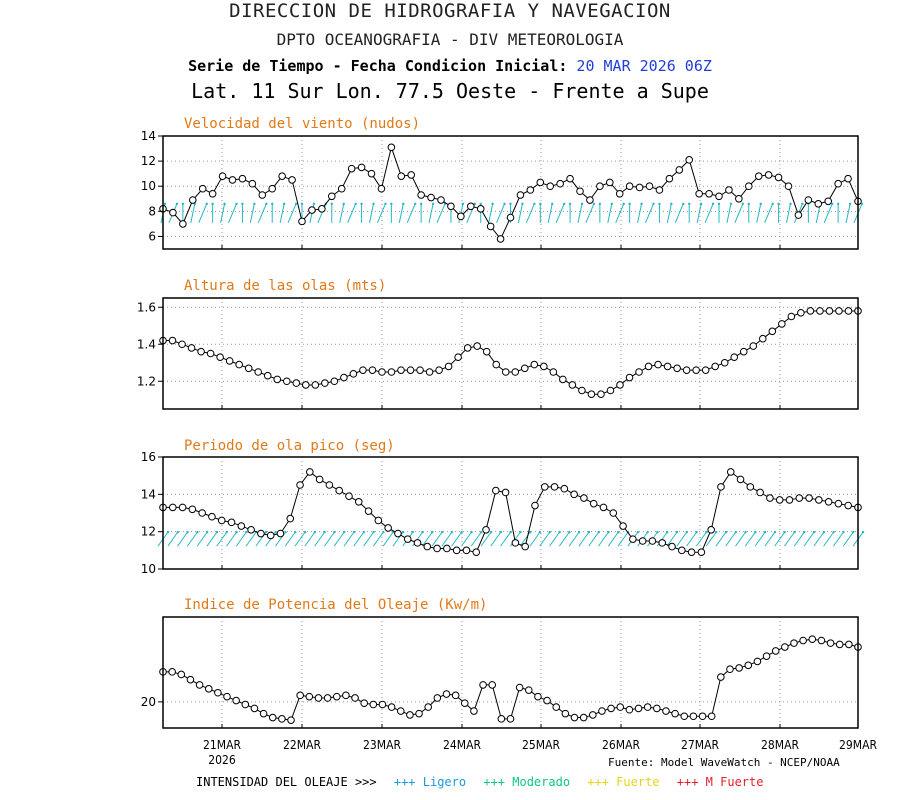  What do you see at coordinates (152, 236) in the screenshot?
I see `y-tick-label: 6` at bounding box center [152, 236].